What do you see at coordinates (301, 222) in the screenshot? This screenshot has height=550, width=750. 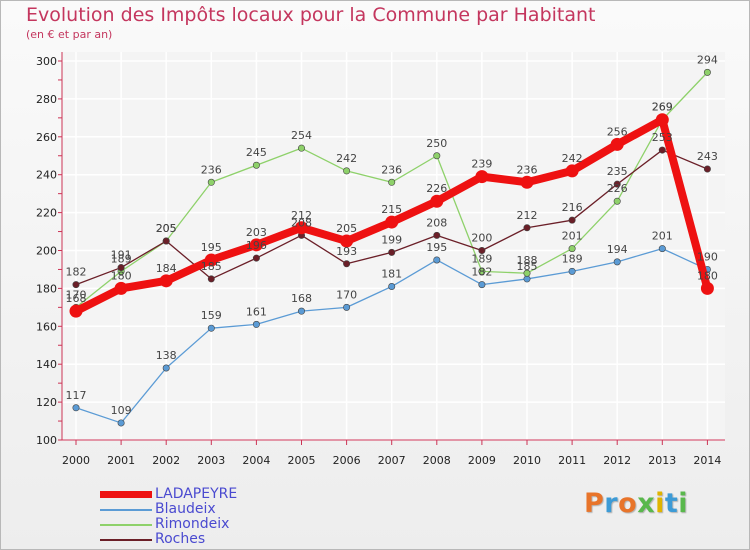 I see `data-label-roches: 208` at bounding box center [301, 222].